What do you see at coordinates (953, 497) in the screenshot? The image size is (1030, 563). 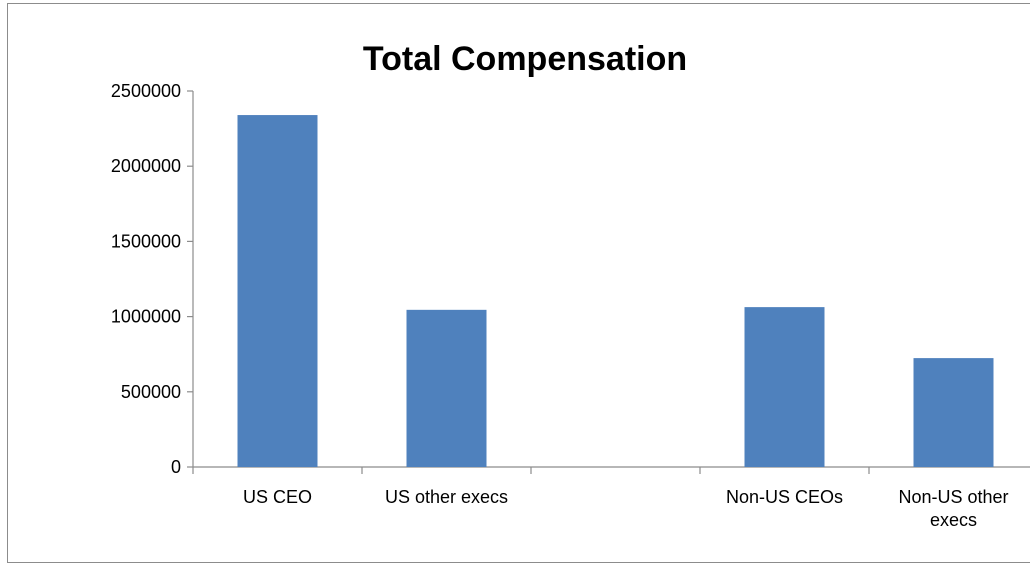 I see `x-category-label: Non-US other` at bounding box center [953, 497].